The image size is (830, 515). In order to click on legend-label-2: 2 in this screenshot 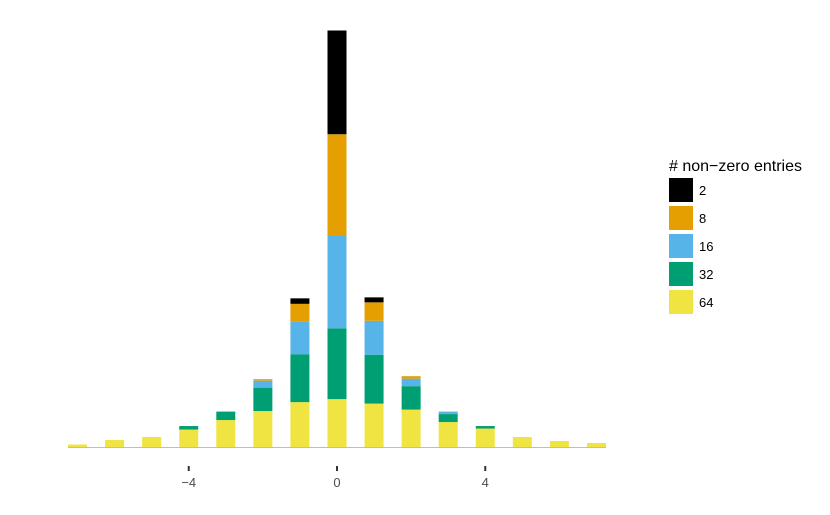, I will do `click(702, 190)`.